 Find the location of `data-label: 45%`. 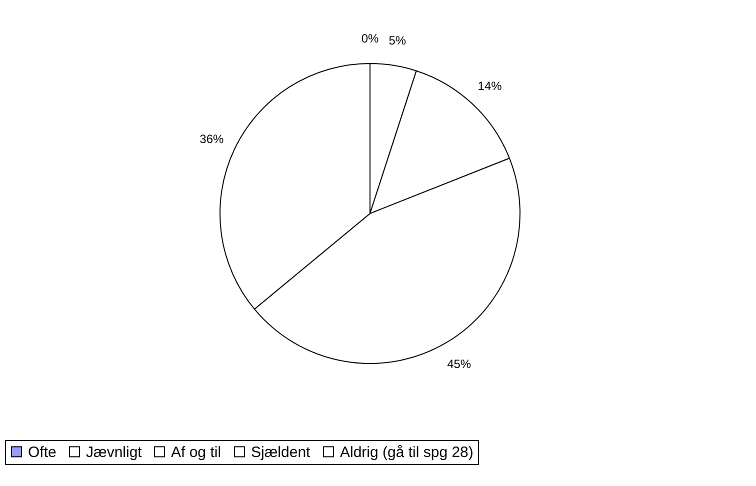

data-label: 45% is located at coordinates (459, 364).